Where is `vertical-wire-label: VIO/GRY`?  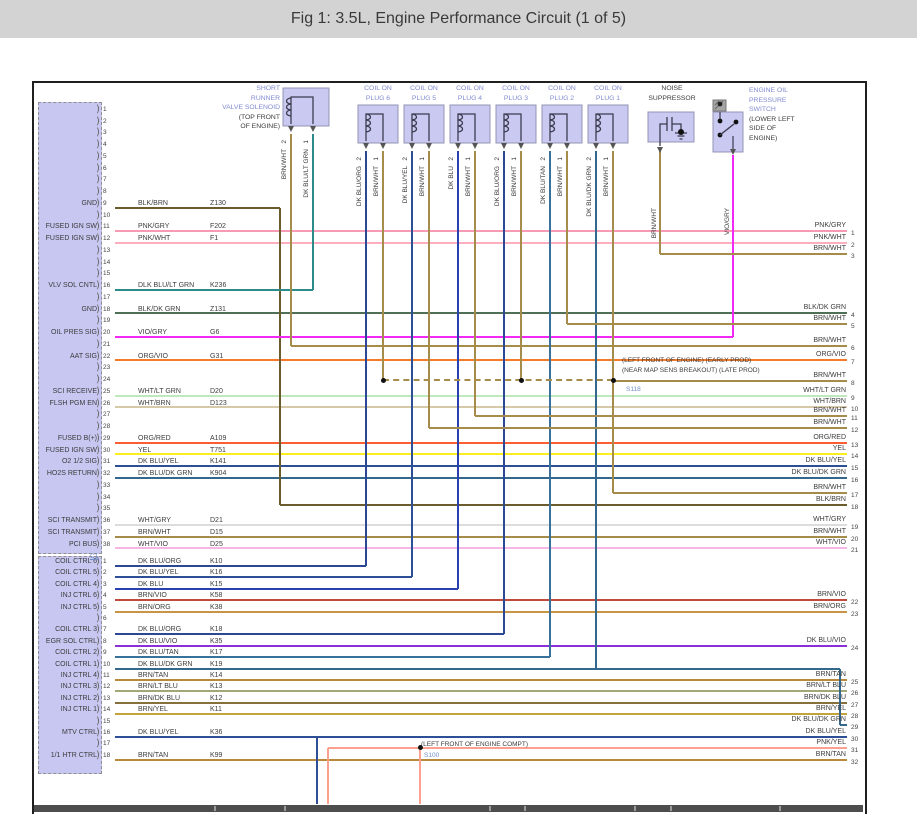
vertical-wire-label: VIO/GRY is located at coordinates (727, 221).